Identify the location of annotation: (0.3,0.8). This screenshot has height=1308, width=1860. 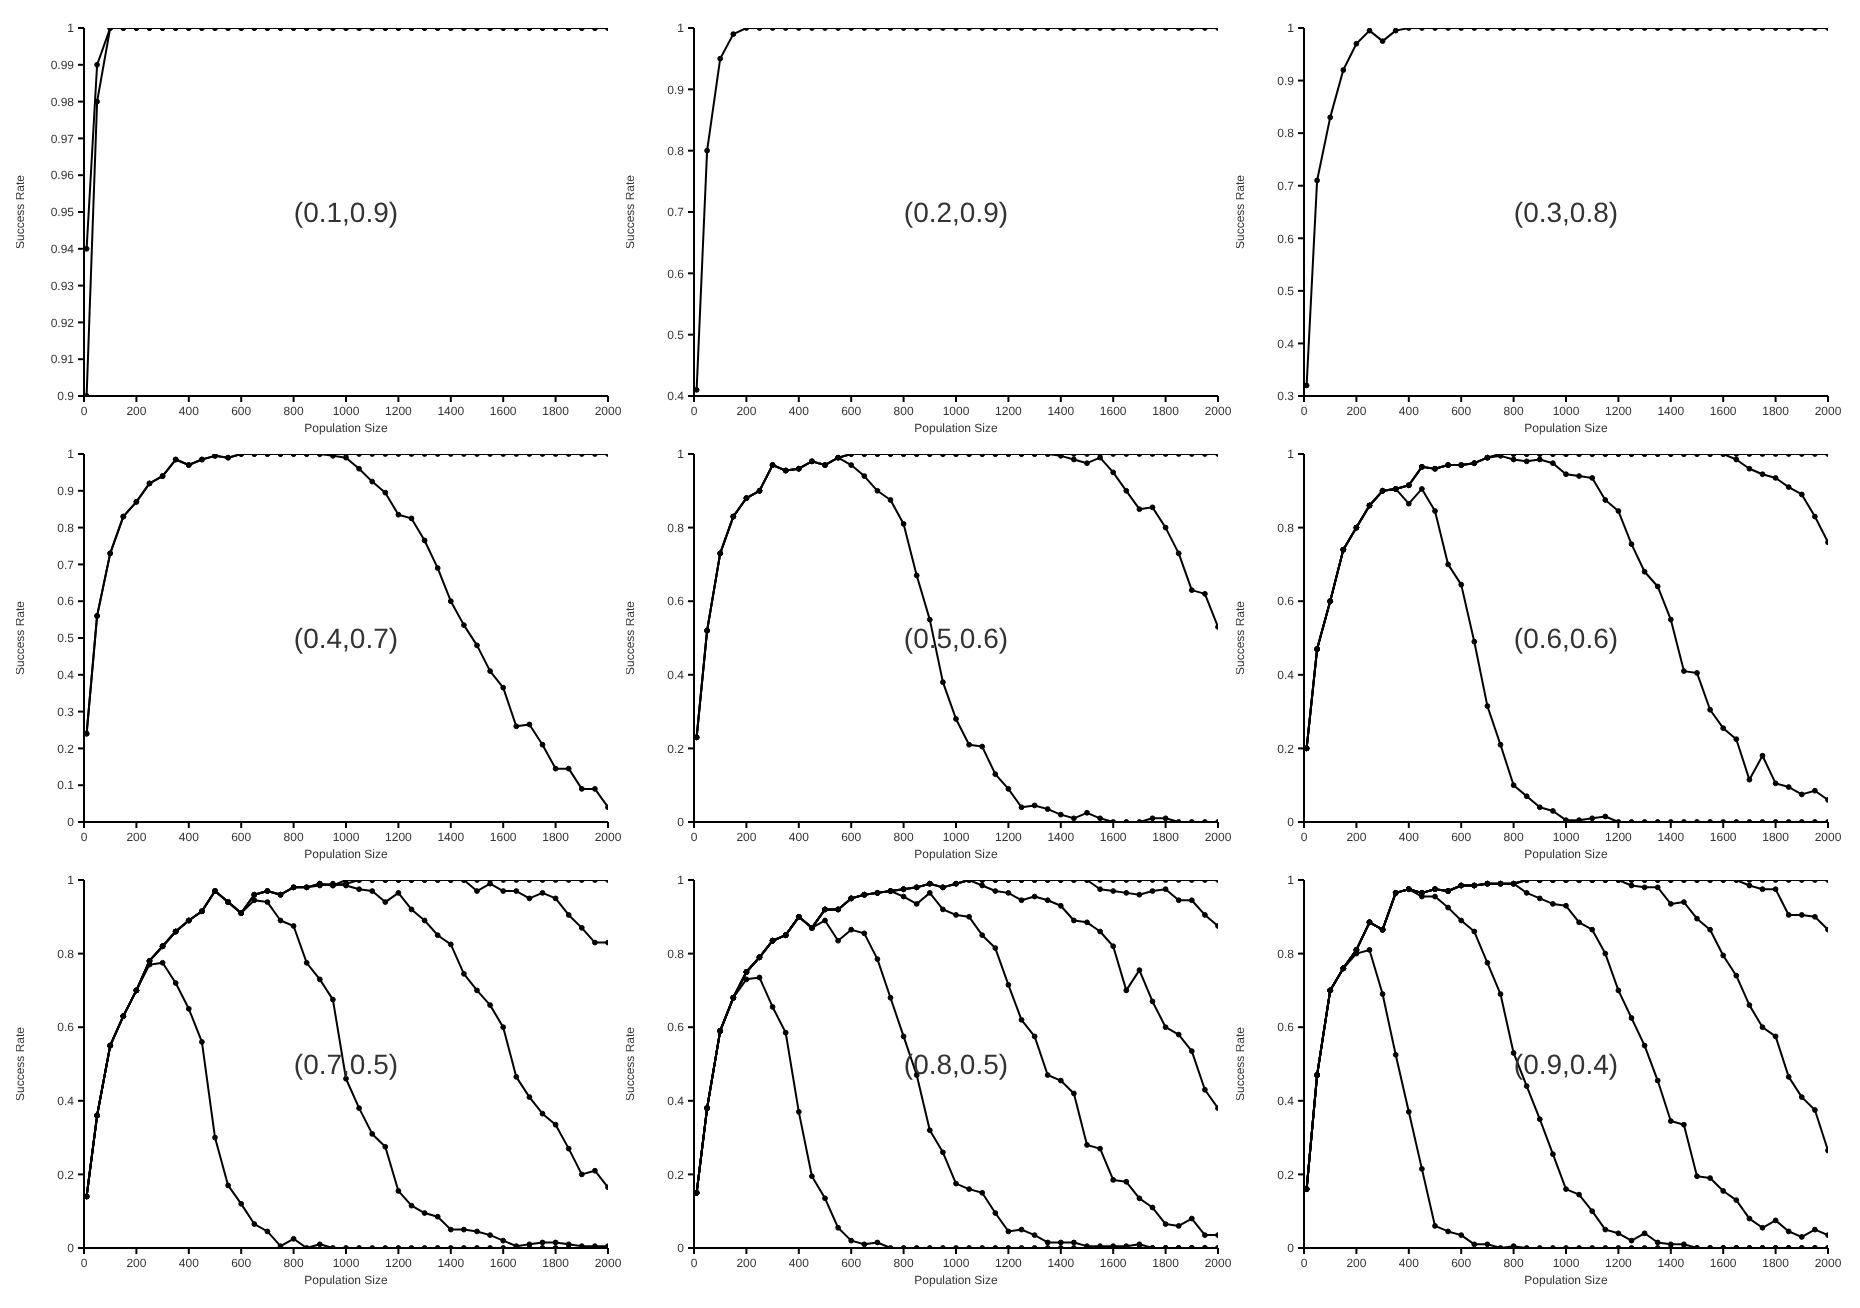
(1566, 212).